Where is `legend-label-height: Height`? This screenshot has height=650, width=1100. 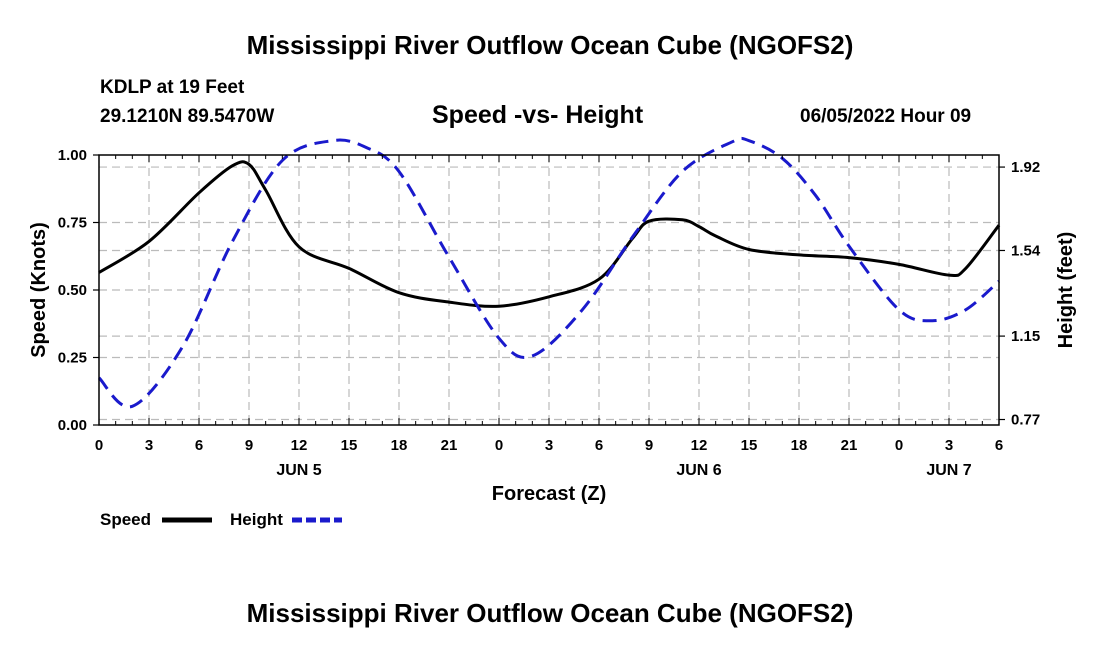 legend-label-height: Height is located at coordinates (256, 519).